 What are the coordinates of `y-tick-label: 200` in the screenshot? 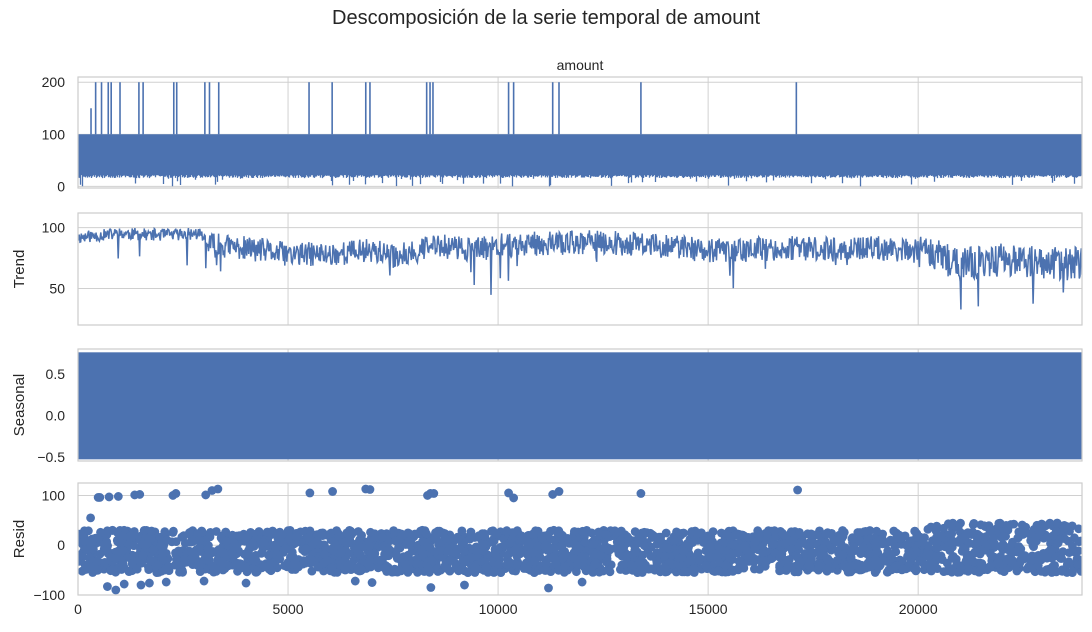 It's located at (54, 82).